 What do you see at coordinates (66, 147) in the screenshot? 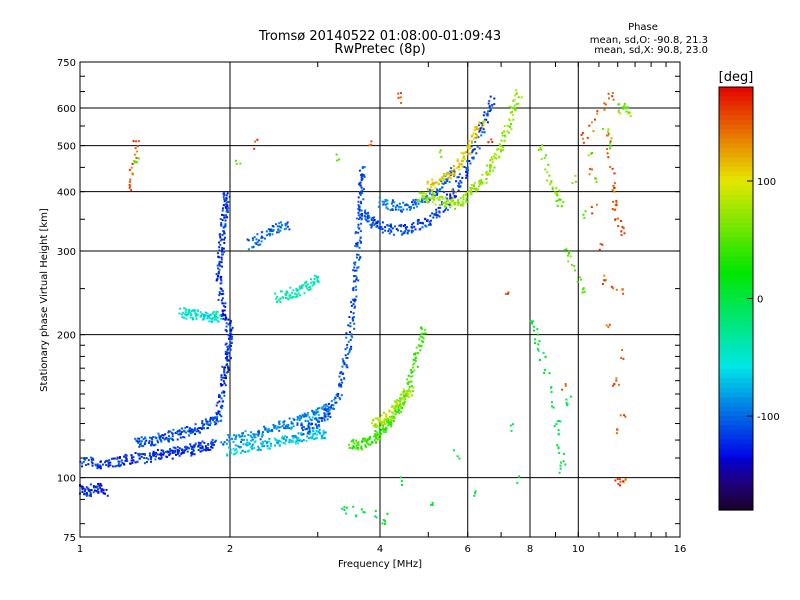
I see `y-tick-label: 500` at bounding box center [66, 147].